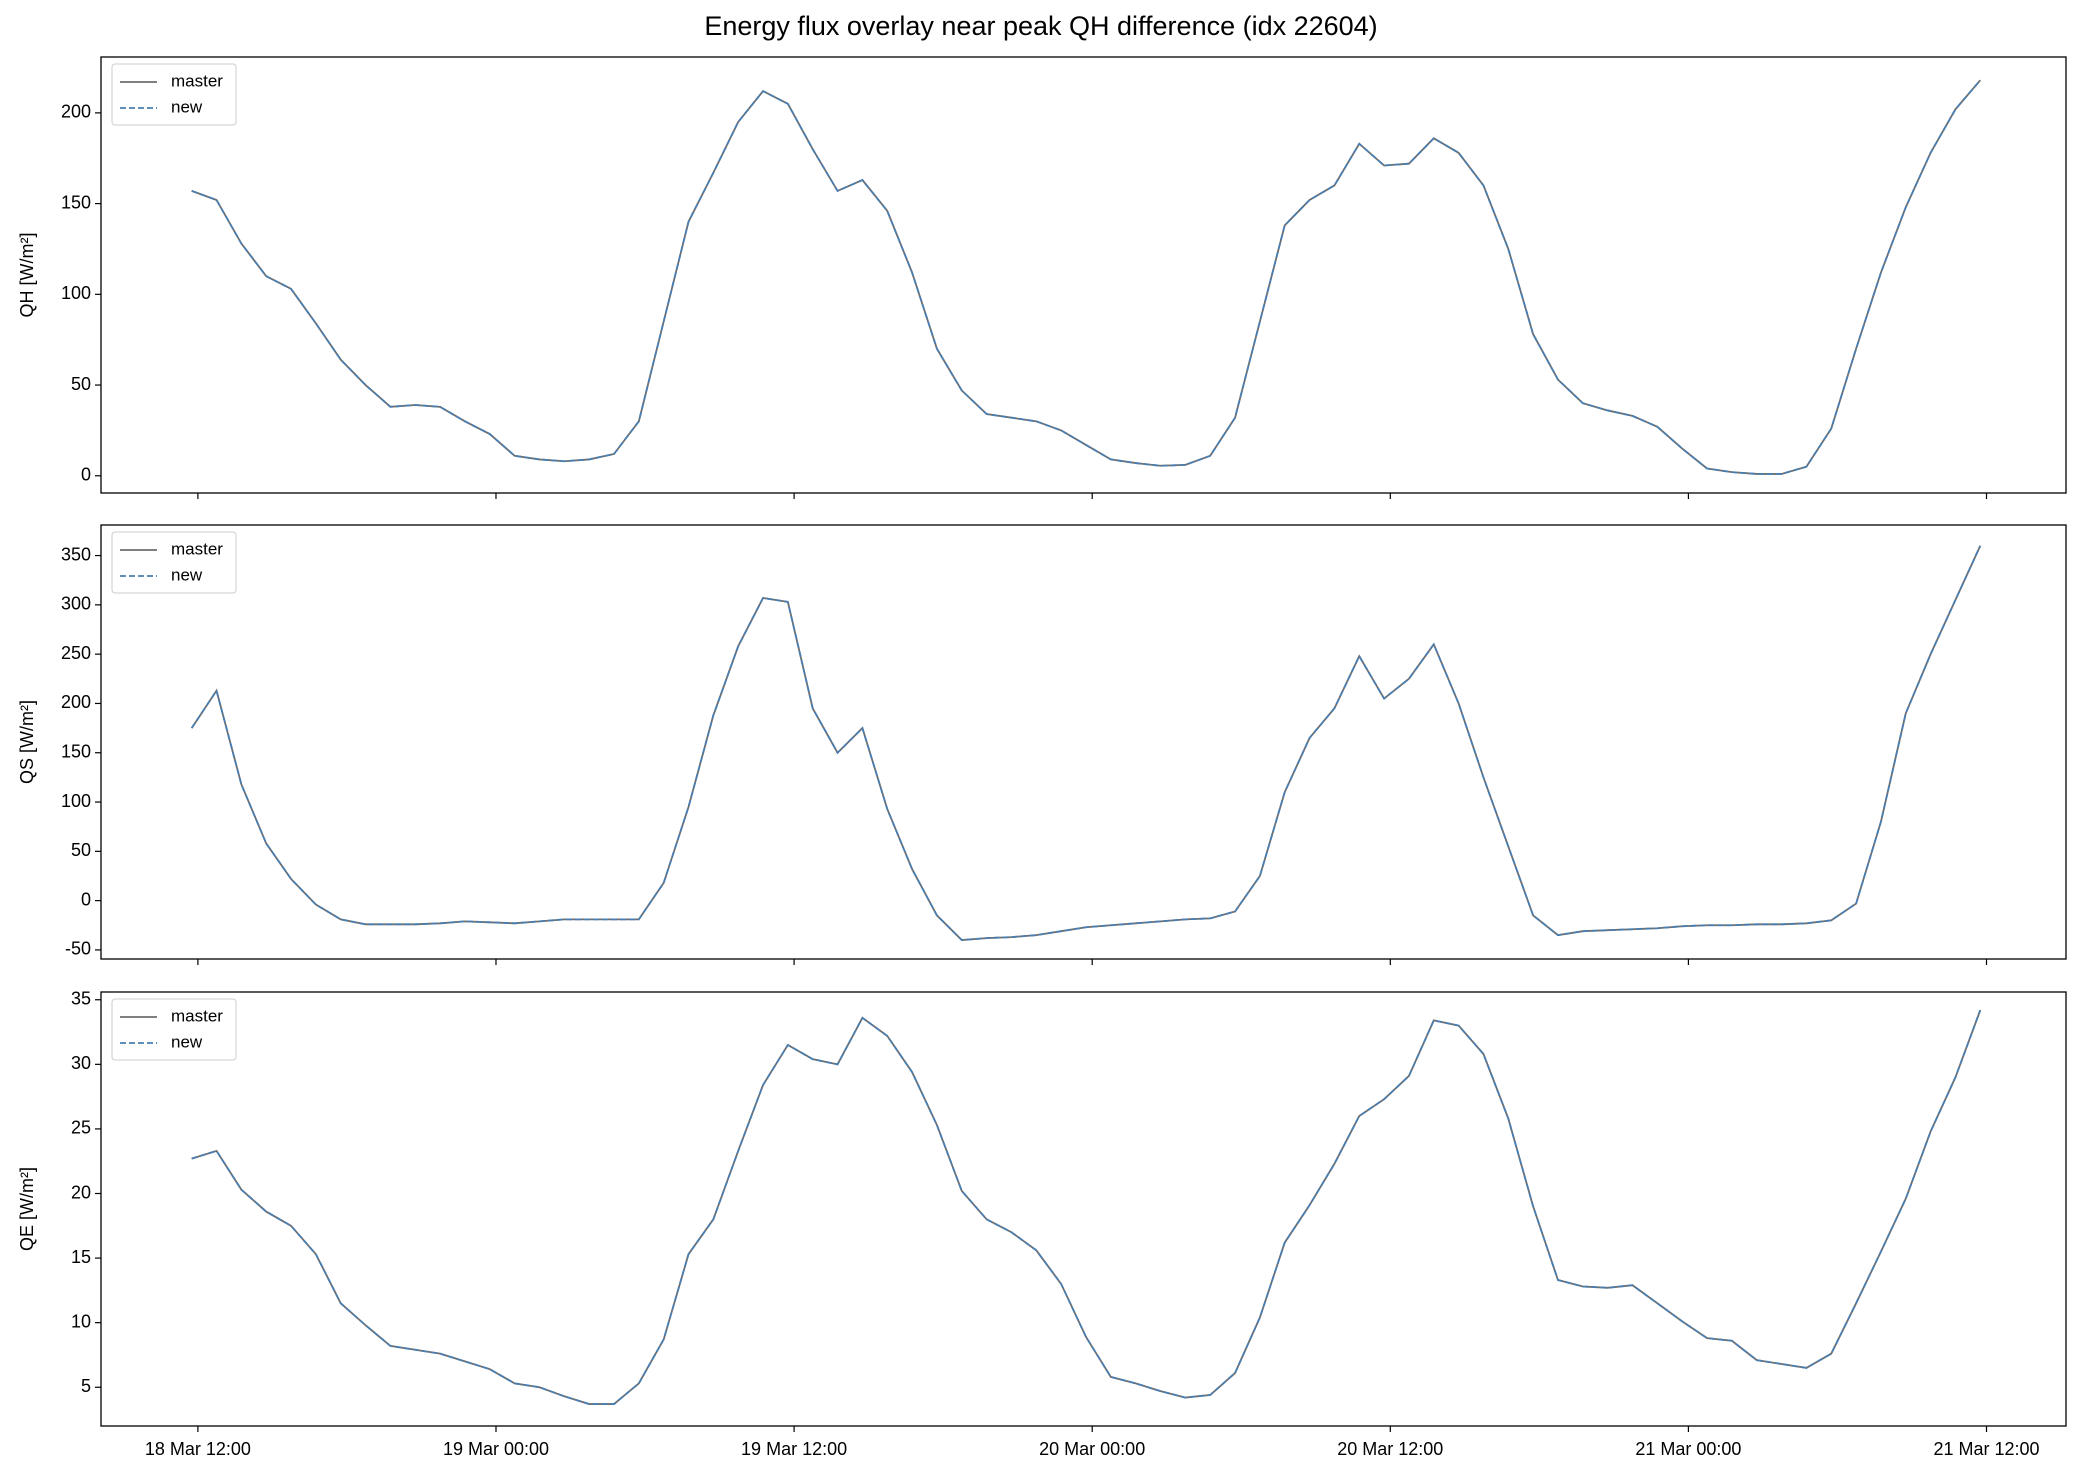  I want to click on x-tick-label: 19 Mar 00:00, so click(496, 1449).